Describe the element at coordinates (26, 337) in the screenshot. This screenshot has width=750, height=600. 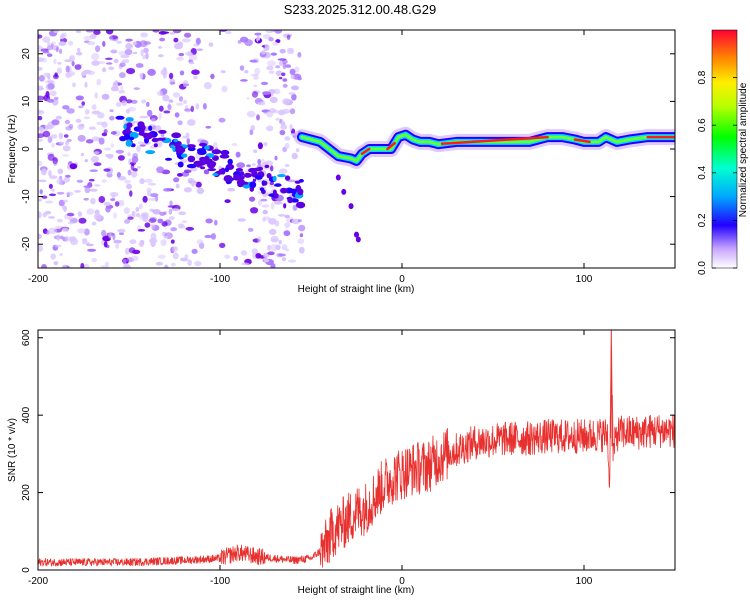
I see `snr-y-tick-label: 600` at that location.